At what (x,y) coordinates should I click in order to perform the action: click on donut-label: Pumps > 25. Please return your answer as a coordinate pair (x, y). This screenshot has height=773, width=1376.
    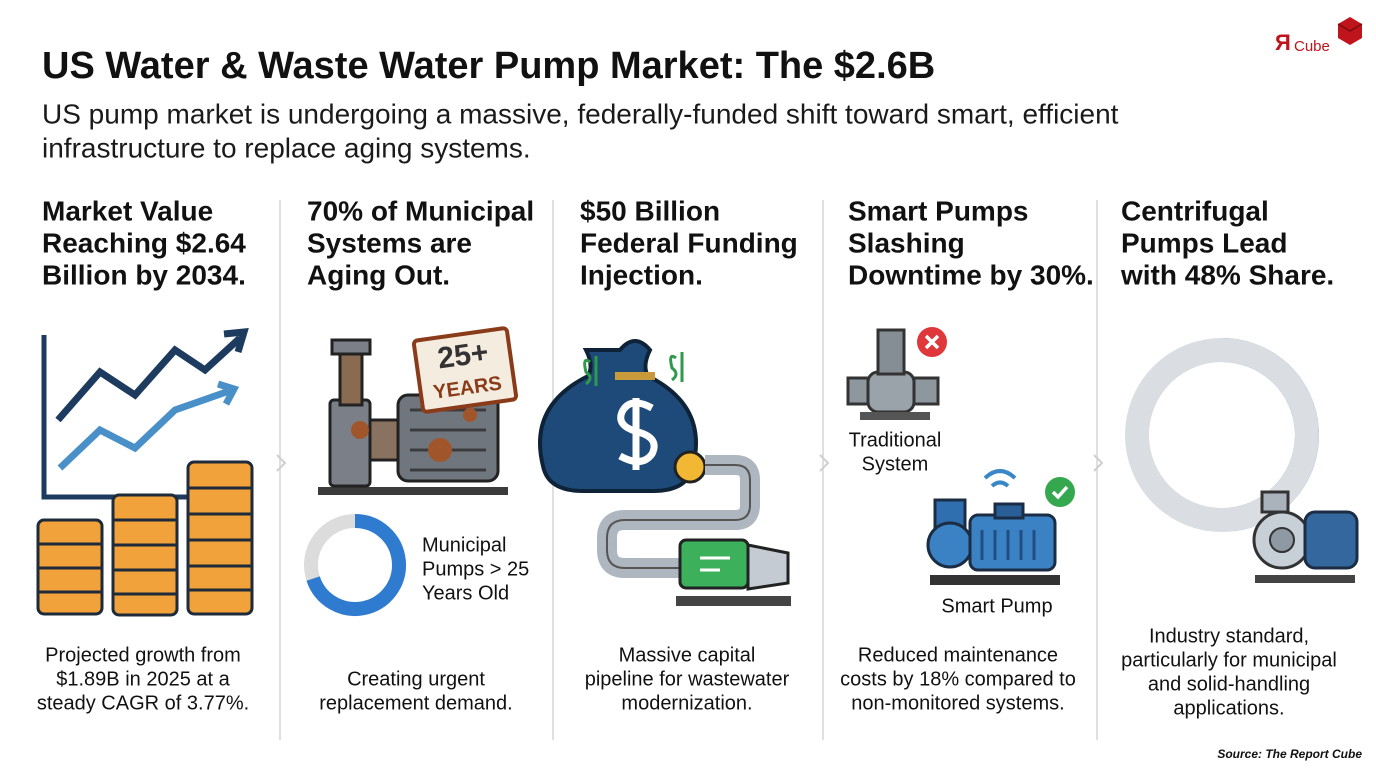
    Looking at the image, I should click on (475, 569).